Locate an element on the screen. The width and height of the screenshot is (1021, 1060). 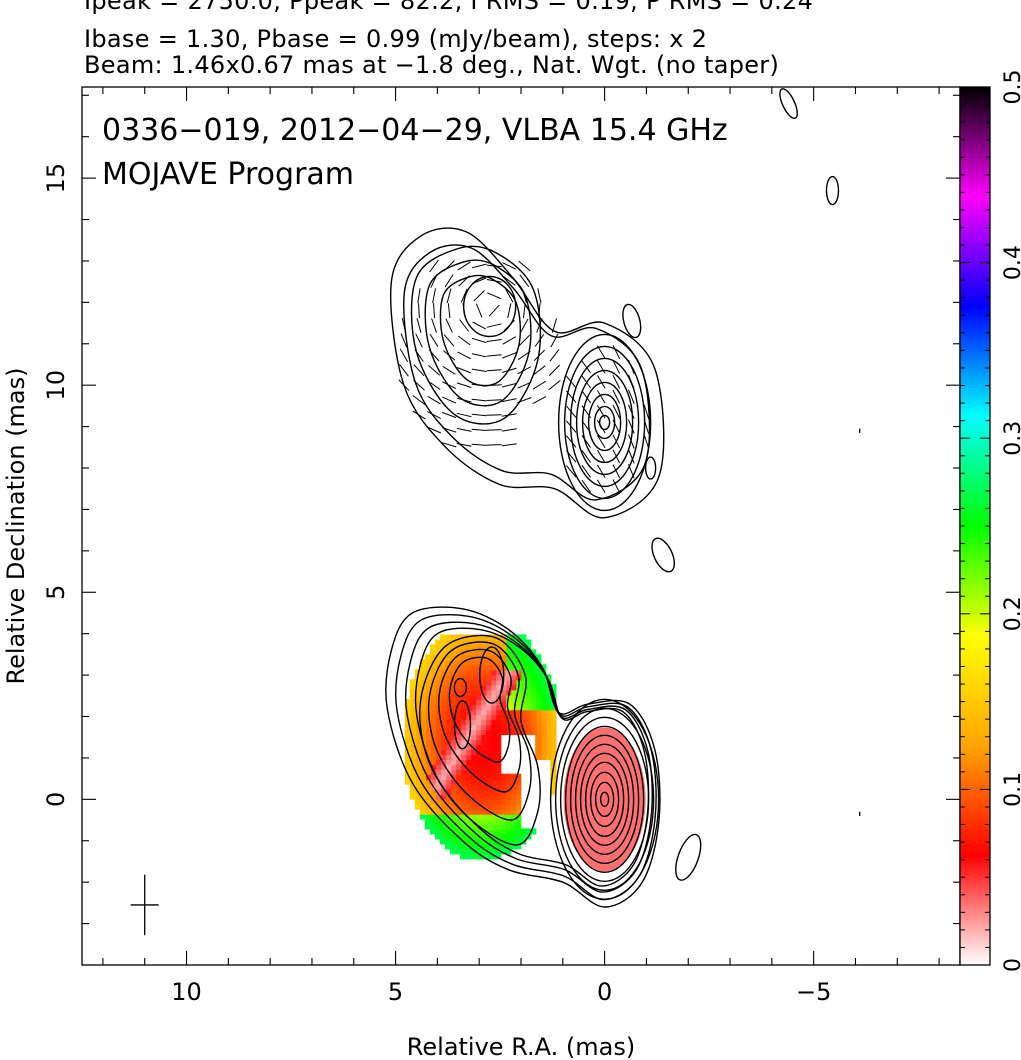
jet-envelope-contour is located at coordinates (525, 757).